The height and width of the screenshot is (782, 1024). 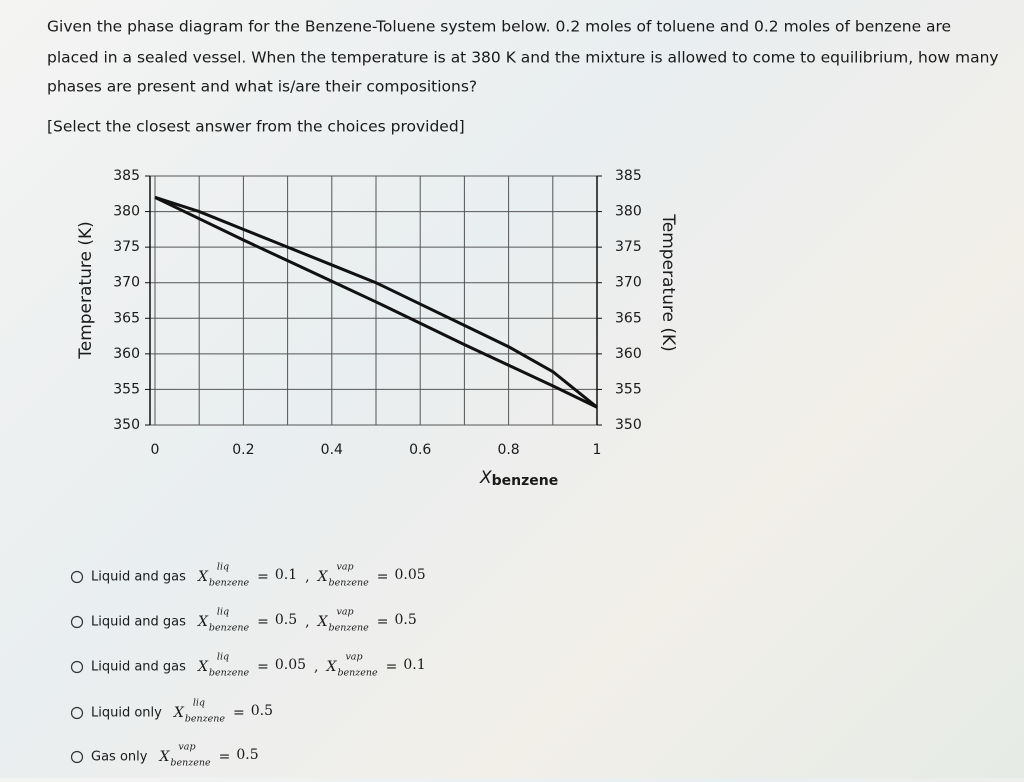 What do you see at coordinates (126, 713) in the screenshot?
I see `option-label: Liquid only` at bounding box center [126, 713].